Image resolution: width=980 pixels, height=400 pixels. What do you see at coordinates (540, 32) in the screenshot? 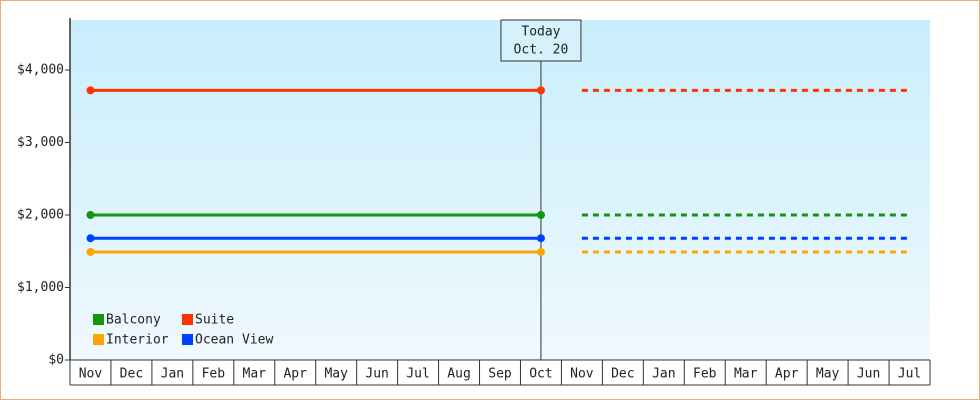
I see `today-label: Today` at bounding box center [540, 32].